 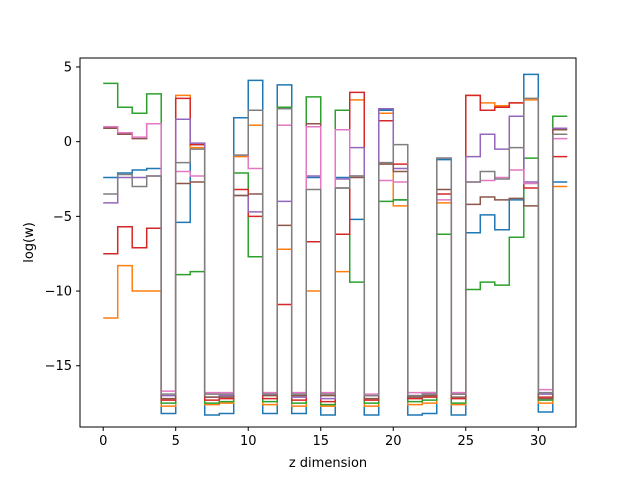 What do you see at coordinates (68, 67) in the screenshot?
I see `y-tick-label: 5` at bounding box center [68, 67].